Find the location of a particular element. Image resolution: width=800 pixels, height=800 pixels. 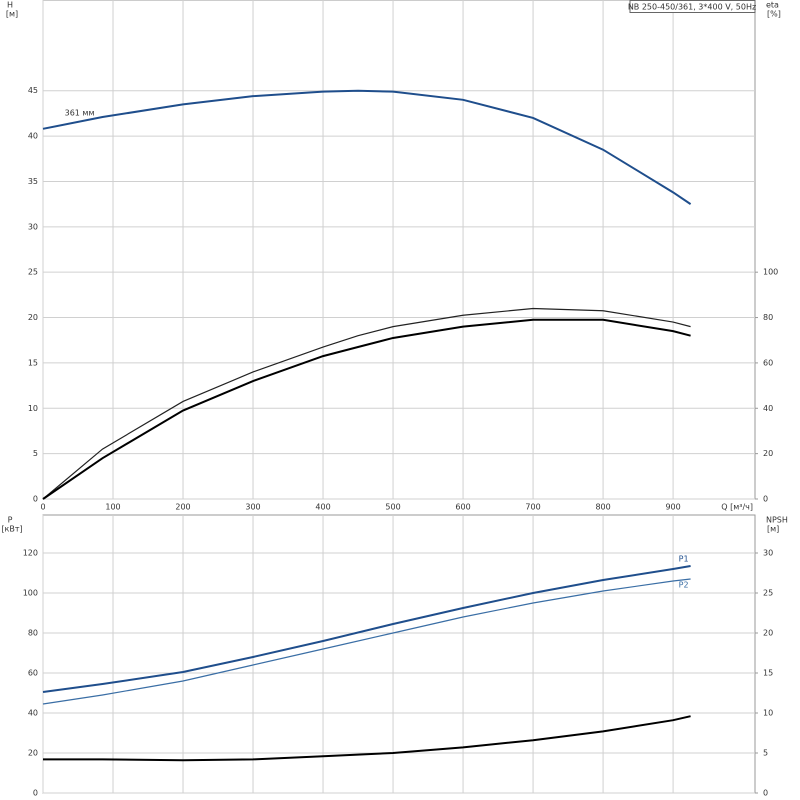

y2-axis-unit: [м] is located at coordinates (773, 529).